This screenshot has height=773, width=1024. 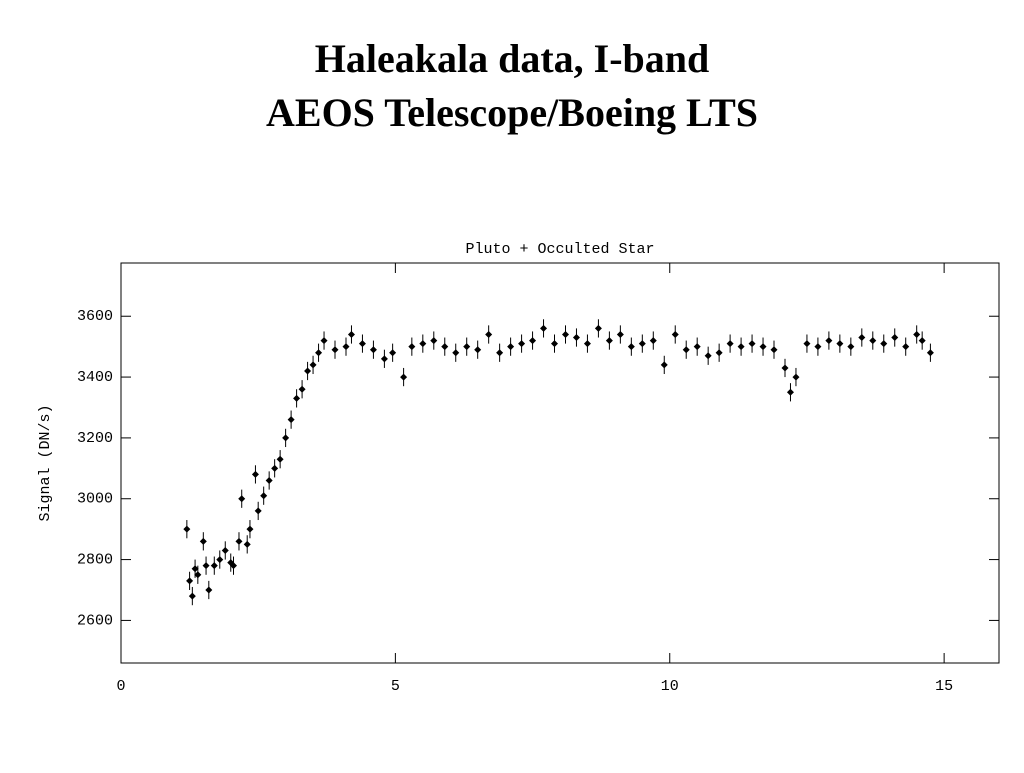 I want to click on x-tick-label: 0, so click(x=120, y=686).